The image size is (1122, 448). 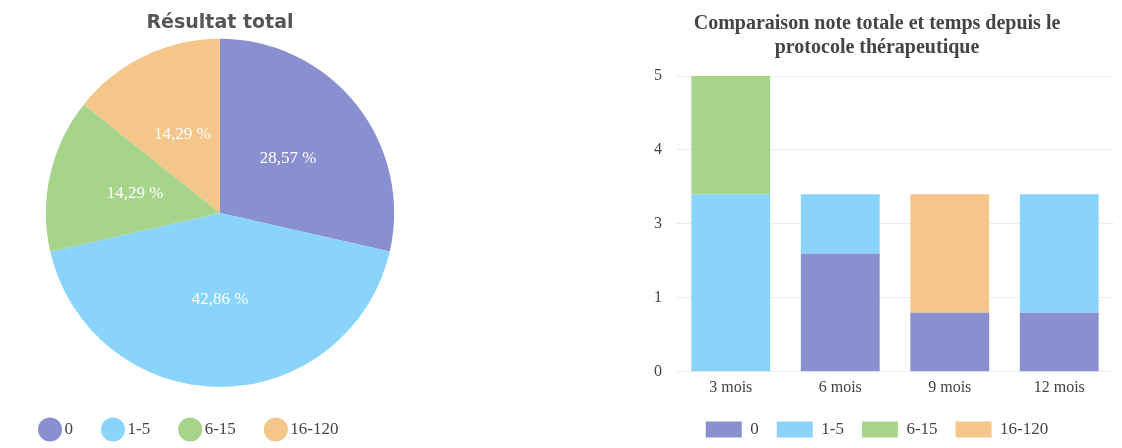 I want to click on data-label: 28,57 %, so click(x=288, y=158).